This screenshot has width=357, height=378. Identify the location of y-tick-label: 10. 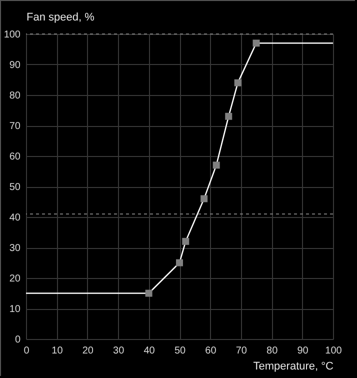
(15, 309).